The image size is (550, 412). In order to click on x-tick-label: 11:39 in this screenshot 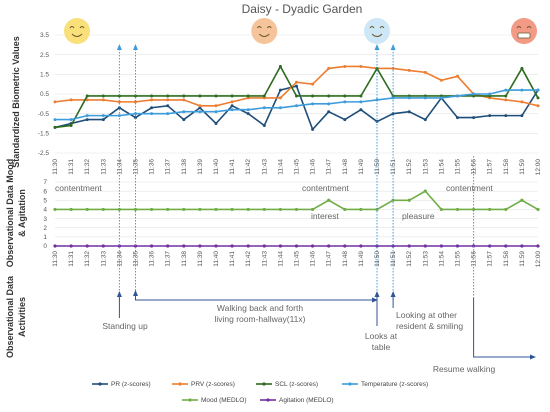, I will do `click(200, 259)`.